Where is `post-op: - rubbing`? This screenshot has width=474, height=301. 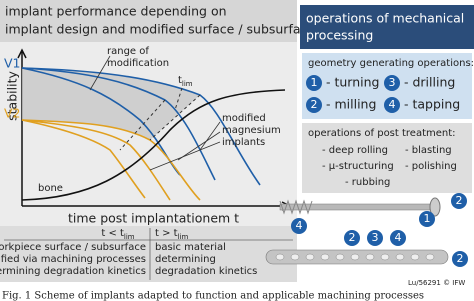 post-op: - rubbing is located at coordinates (367, 182).